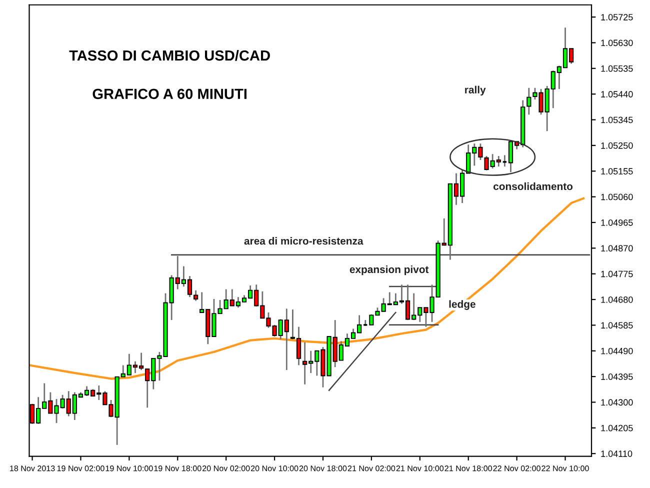  What do you see at coordinates (169, 94) in the screenshot?
I see `text: GRAFICO A 60 MINUTI` at bounding box center [169, 94].